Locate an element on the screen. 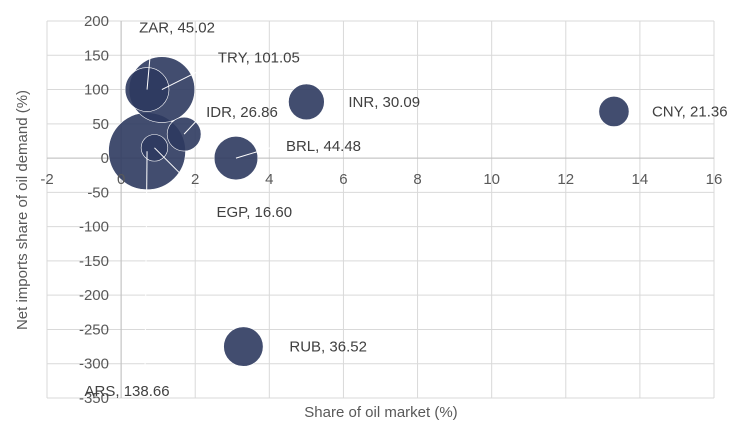  data-label: IDR, 26.86 is located at coordinates (242, 112).